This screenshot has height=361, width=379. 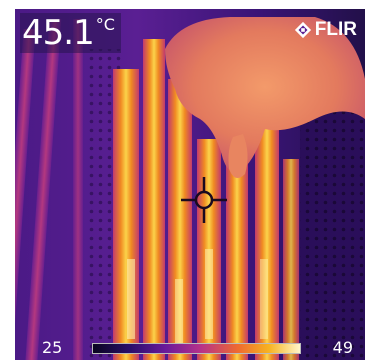 I want to click on temperature-unit: °C, so click(x=105, y=24).